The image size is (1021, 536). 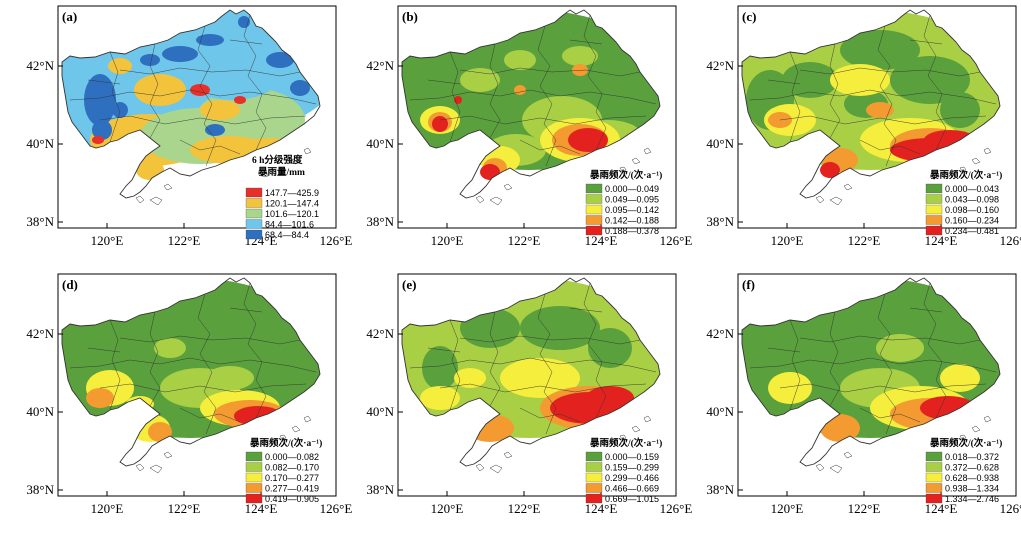 I want to click on legend-range: 0.277—0.419, so click(x=292, y=489).